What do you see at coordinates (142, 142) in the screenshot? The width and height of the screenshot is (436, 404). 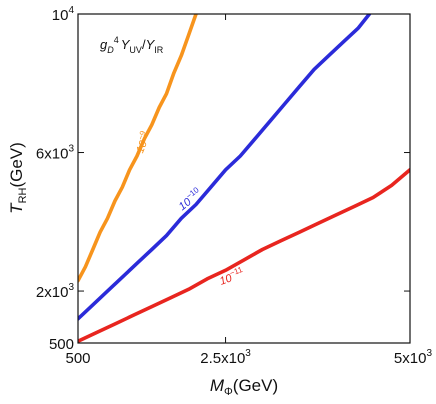 I see `series-label-1: 10−9` at bounding box center [142, 142].